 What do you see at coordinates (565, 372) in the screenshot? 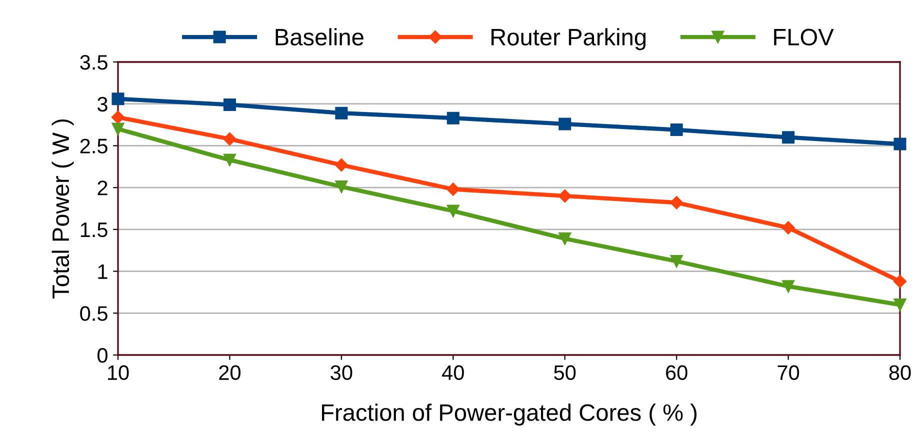
I see `x-tick-label: 50` at bounding box center [565, 372].